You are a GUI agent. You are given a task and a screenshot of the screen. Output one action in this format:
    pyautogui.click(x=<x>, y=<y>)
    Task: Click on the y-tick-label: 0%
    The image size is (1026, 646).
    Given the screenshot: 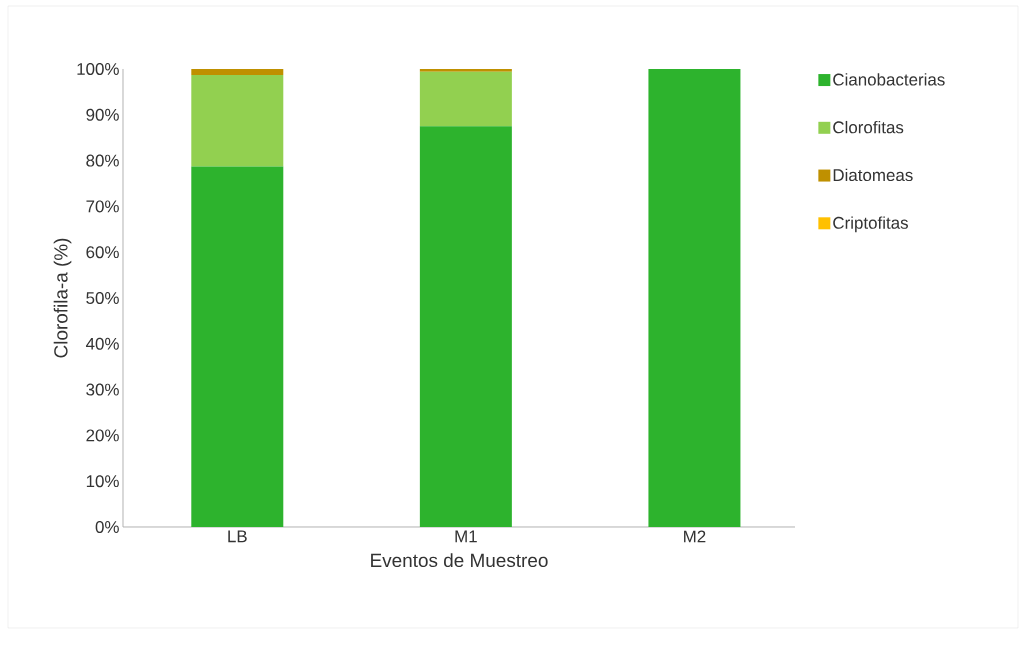 What is the action you would take?
    pyautogui.click(x=107, y=526)
    